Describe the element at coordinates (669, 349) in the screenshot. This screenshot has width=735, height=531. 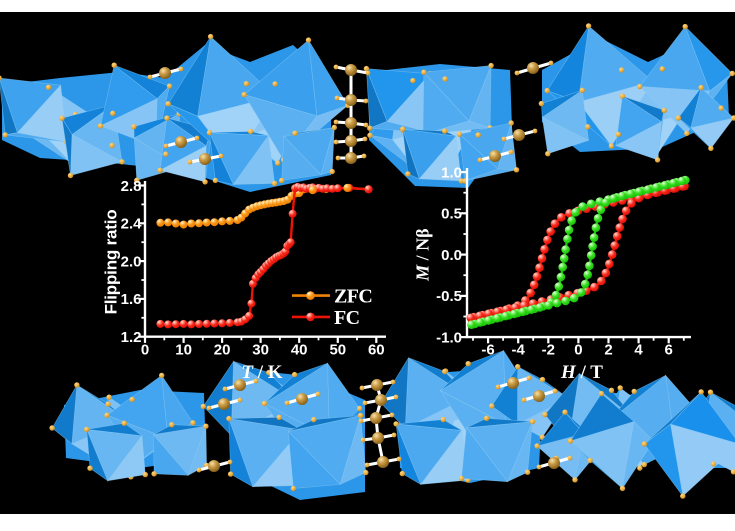
I see `svg-text: 6` at that location.